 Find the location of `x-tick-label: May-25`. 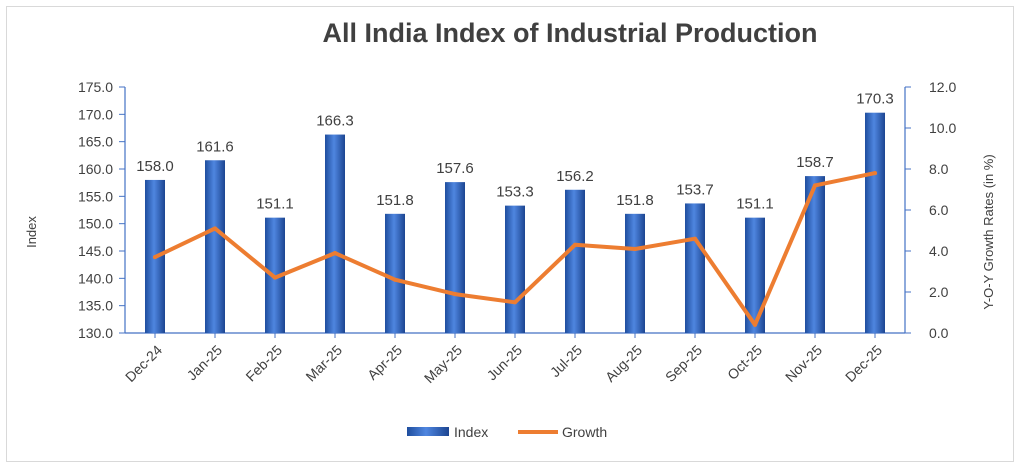

x-tick-label: May-25 is located at coordinates (443, 364).